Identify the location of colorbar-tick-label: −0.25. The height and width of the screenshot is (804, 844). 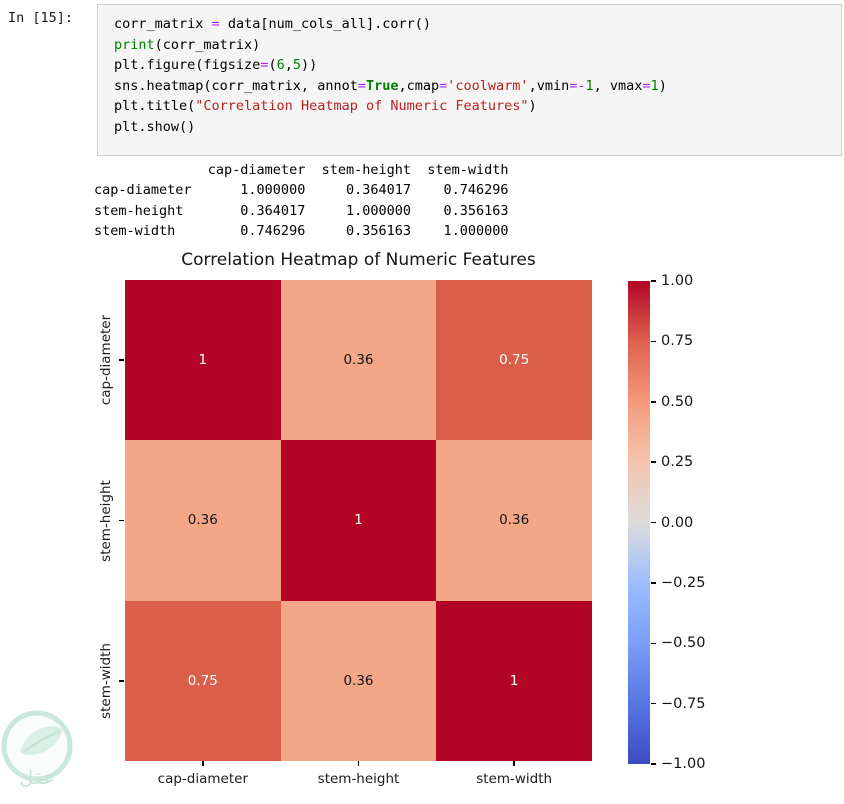
(683, 582).